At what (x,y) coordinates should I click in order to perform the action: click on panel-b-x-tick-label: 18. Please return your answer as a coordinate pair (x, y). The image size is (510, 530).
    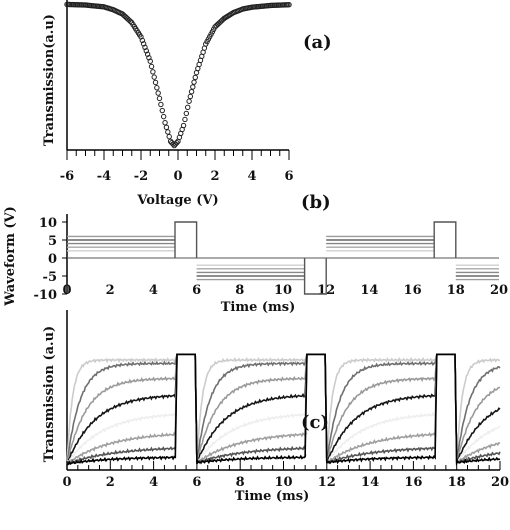
    Looking at the image, I should click on (456, 290).